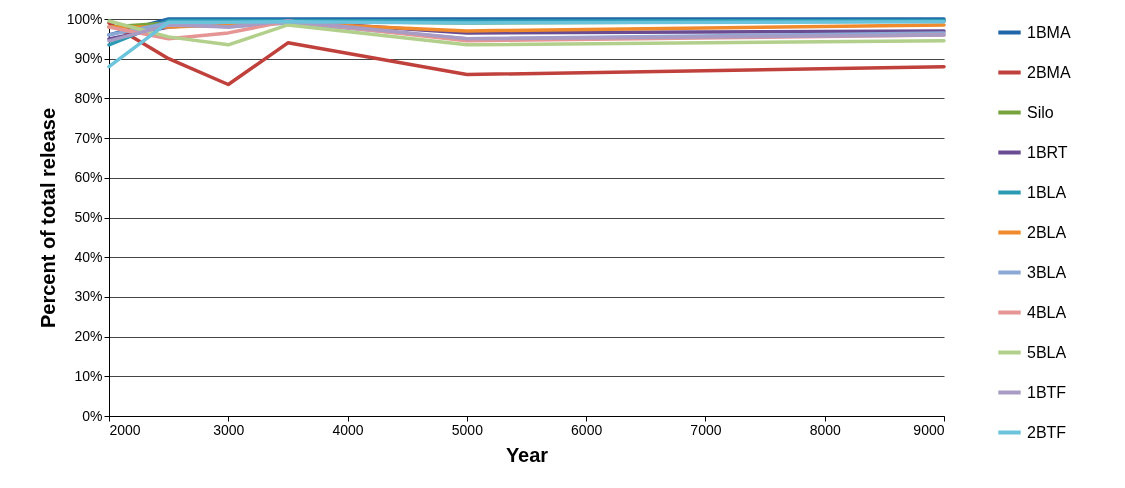 Image resolution: width=1125 pixels, height=488 pixels. Describe the element at coordinates (88, 217) in the screenshot. I see `y-tick-label: 50%` at that location.